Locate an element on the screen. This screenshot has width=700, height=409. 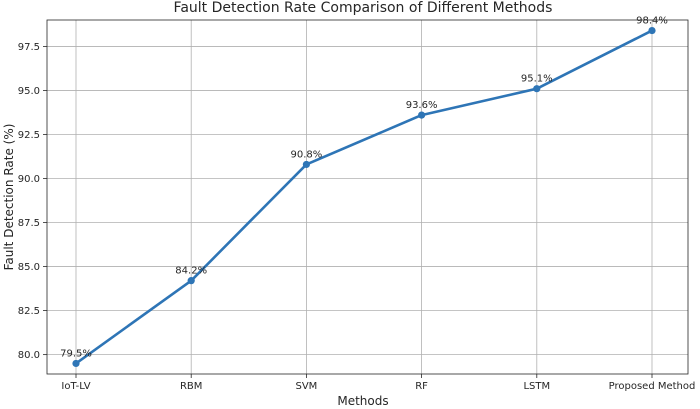
x-tick-label: IoT-LV is located at coordinates (75, 386).